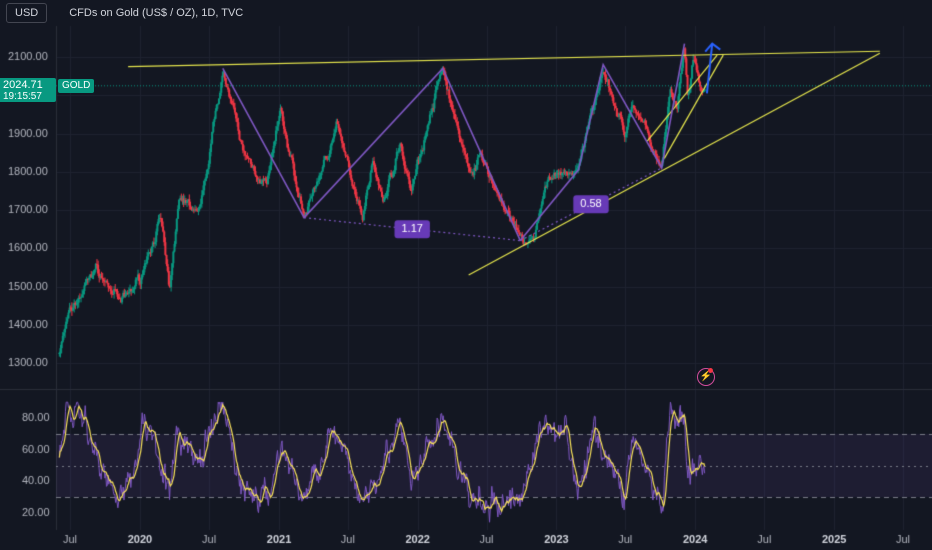 This screenshot has width=932, height=550. I want to click on last-price: 2024.71, so click(23, 85).